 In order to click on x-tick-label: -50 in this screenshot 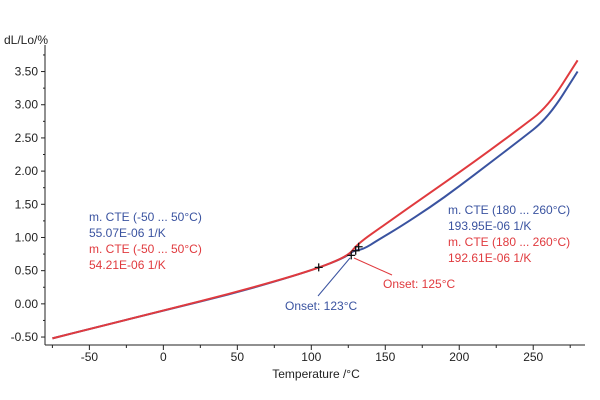, I will do `click(90, 357)`.